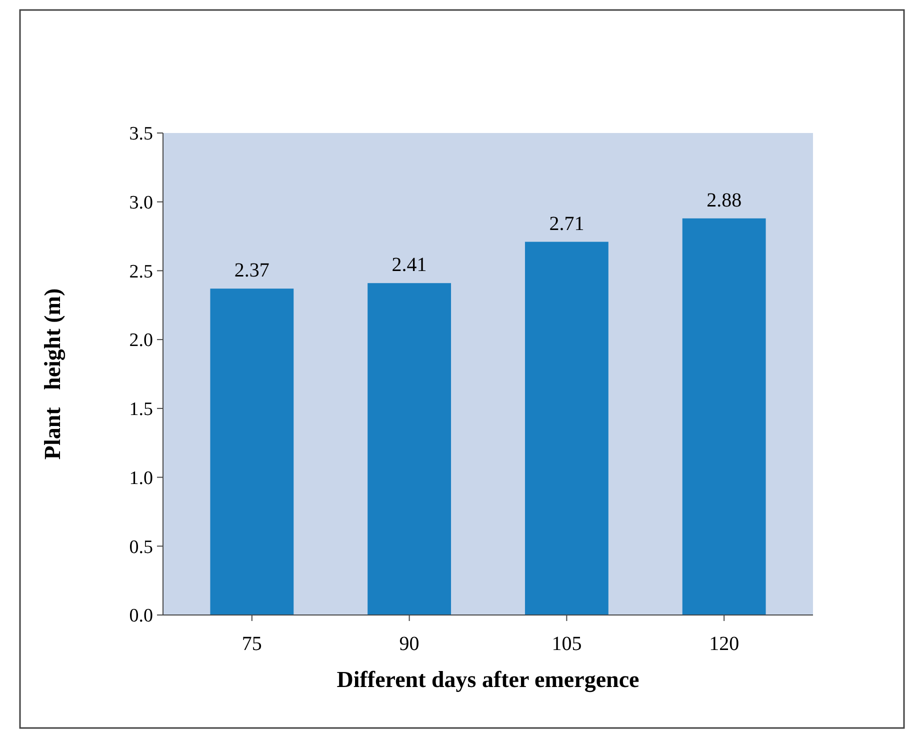 Image resolution: width=912 pixels, height=737 pixels. I want to click on x-tick-label: 90, so click(409, 644).